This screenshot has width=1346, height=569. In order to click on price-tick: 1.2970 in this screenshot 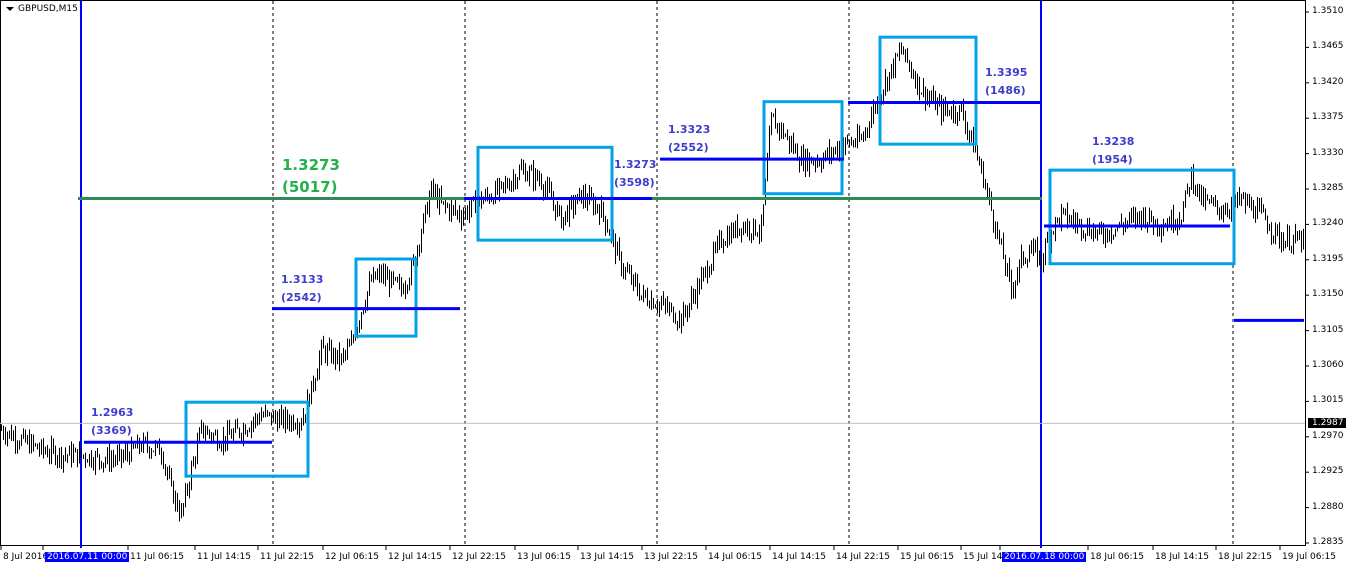, I will do `click(1328, 435)`.